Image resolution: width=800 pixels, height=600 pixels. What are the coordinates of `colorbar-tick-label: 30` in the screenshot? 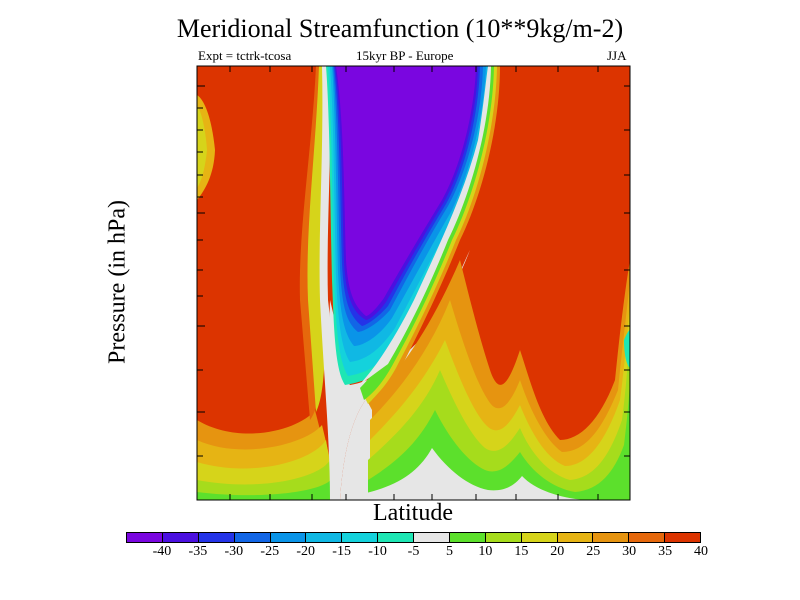 It's located at (629, 551).